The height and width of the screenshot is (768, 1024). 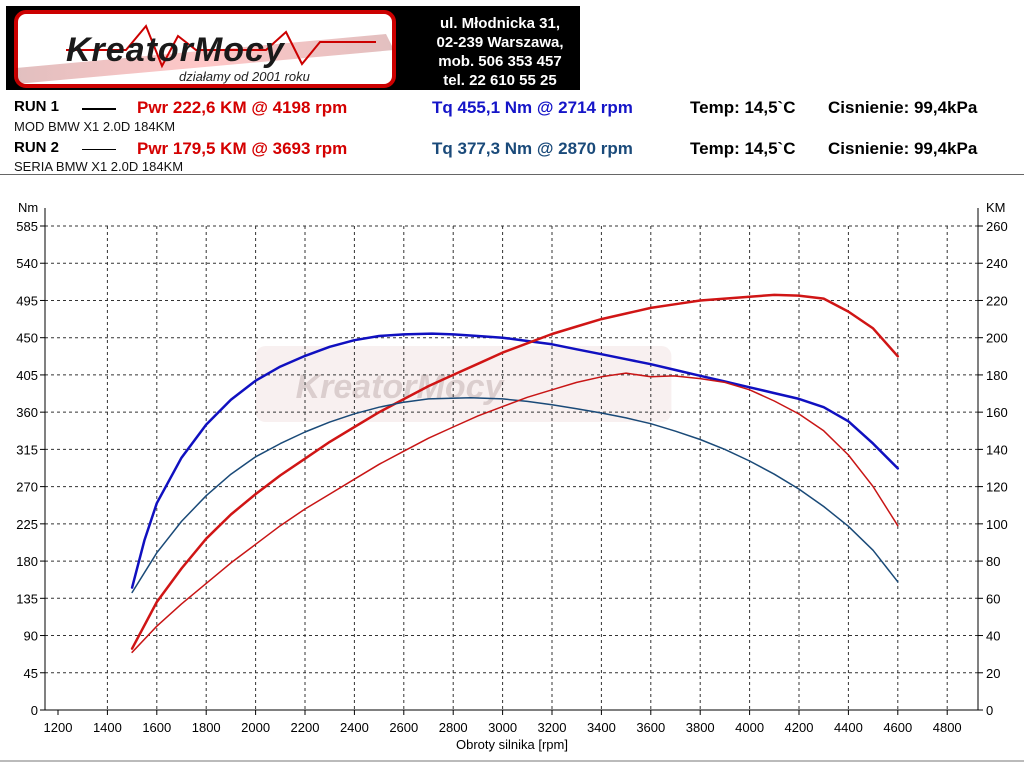 I want to click on y-left-tick-label: 0, so click(x=34, y=710).